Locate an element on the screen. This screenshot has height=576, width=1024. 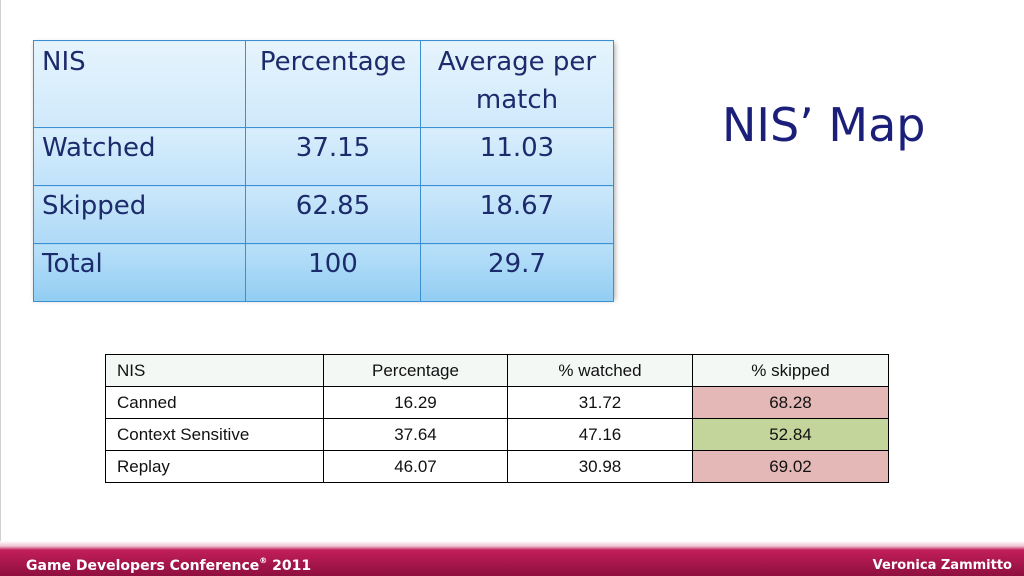
footer-year: 2011 is located at coordinates (289, 566).